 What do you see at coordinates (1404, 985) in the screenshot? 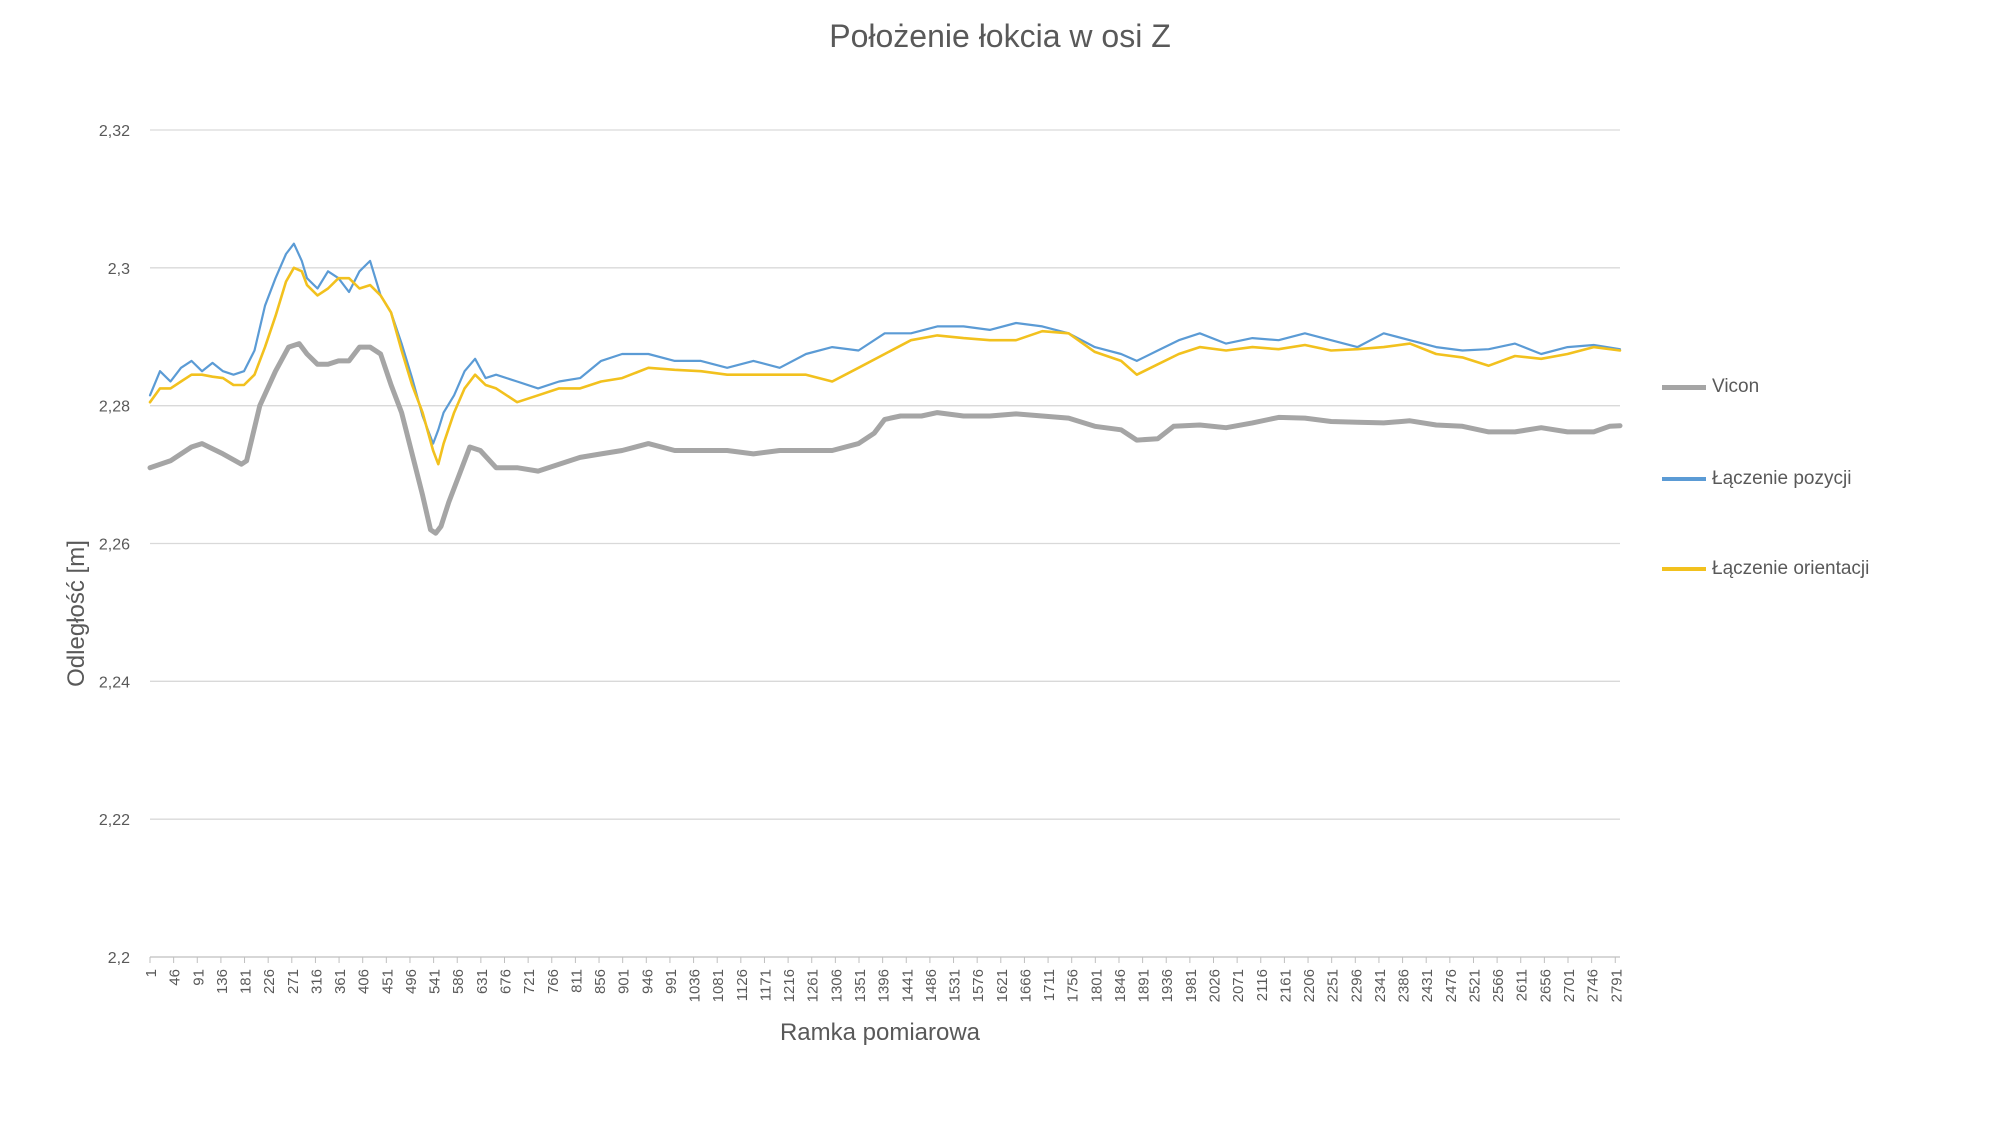
I see `x-tick-label: 2386` at bounding box center [1404, 985].